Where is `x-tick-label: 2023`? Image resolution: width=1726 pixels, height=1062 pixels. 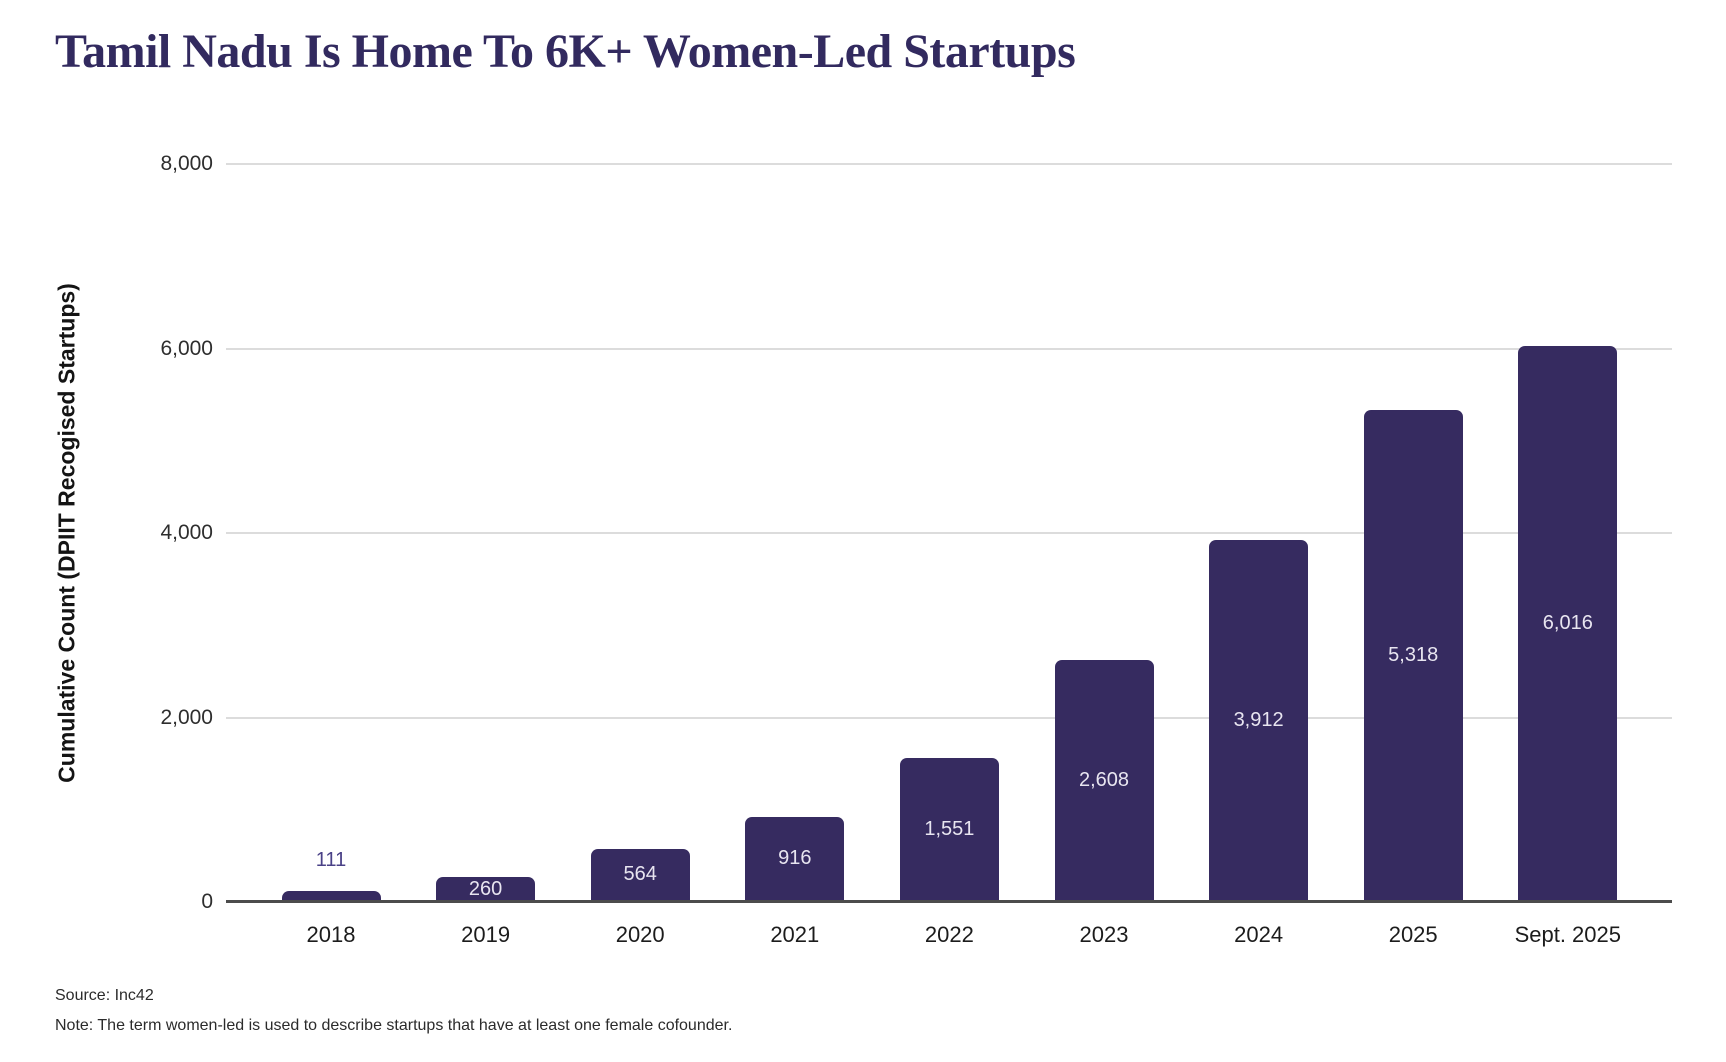
x-tick-label: 2023 is located at coordinates (1104, 934).